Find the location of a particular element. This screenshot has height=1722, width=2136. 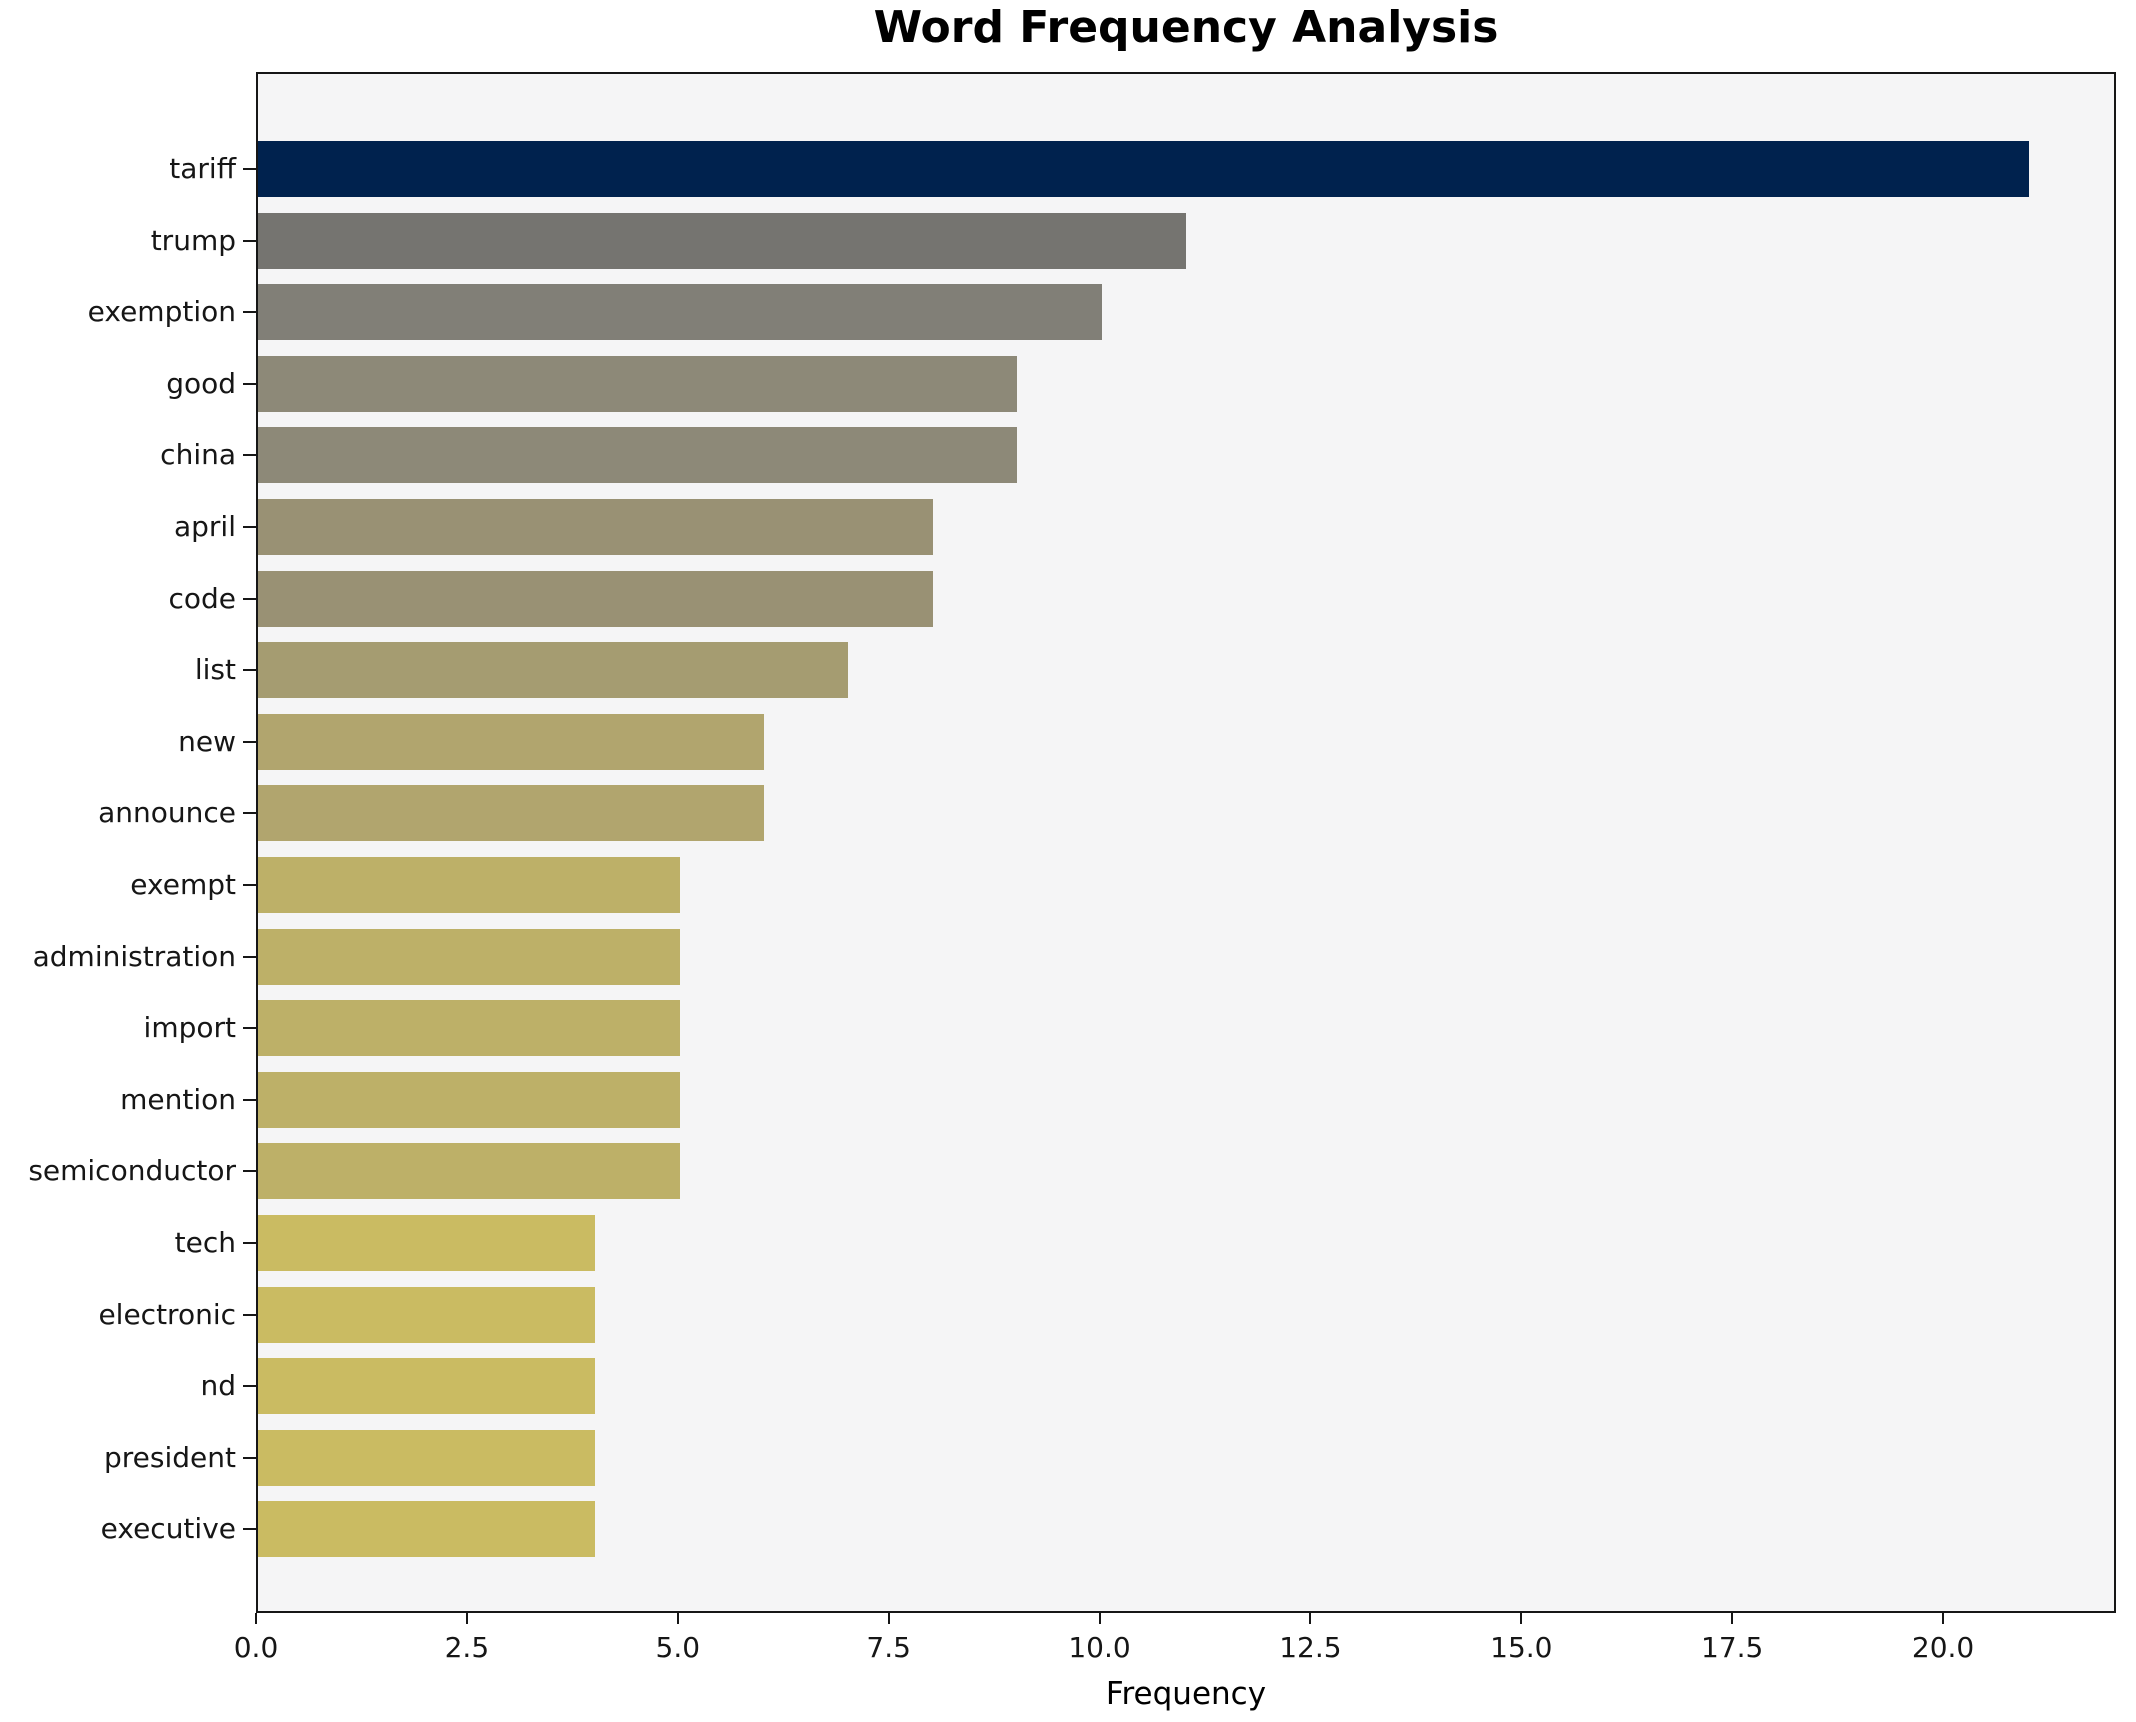

x-tick-label-2.5: 2.5 is located at coordinates (467, 1647).